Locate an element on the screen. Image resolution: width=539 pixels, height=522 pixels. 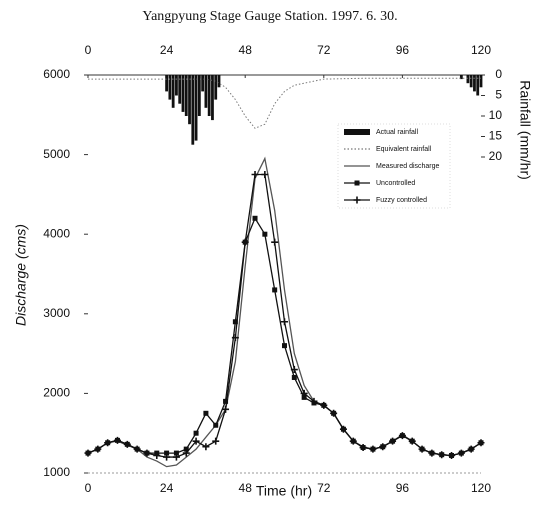
x2-tick-label: 24 is located at coordinates (167, 50).